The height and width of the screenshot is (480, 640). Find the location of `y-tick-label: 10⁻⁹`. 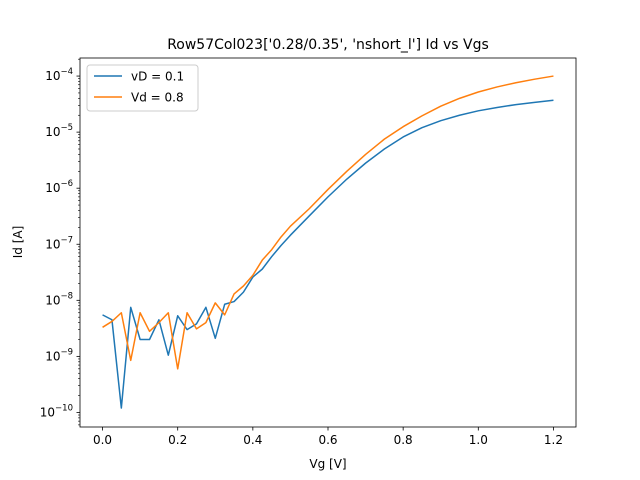

y-tick-label: 10⁻⁹ is located at coordinates (59, 355).